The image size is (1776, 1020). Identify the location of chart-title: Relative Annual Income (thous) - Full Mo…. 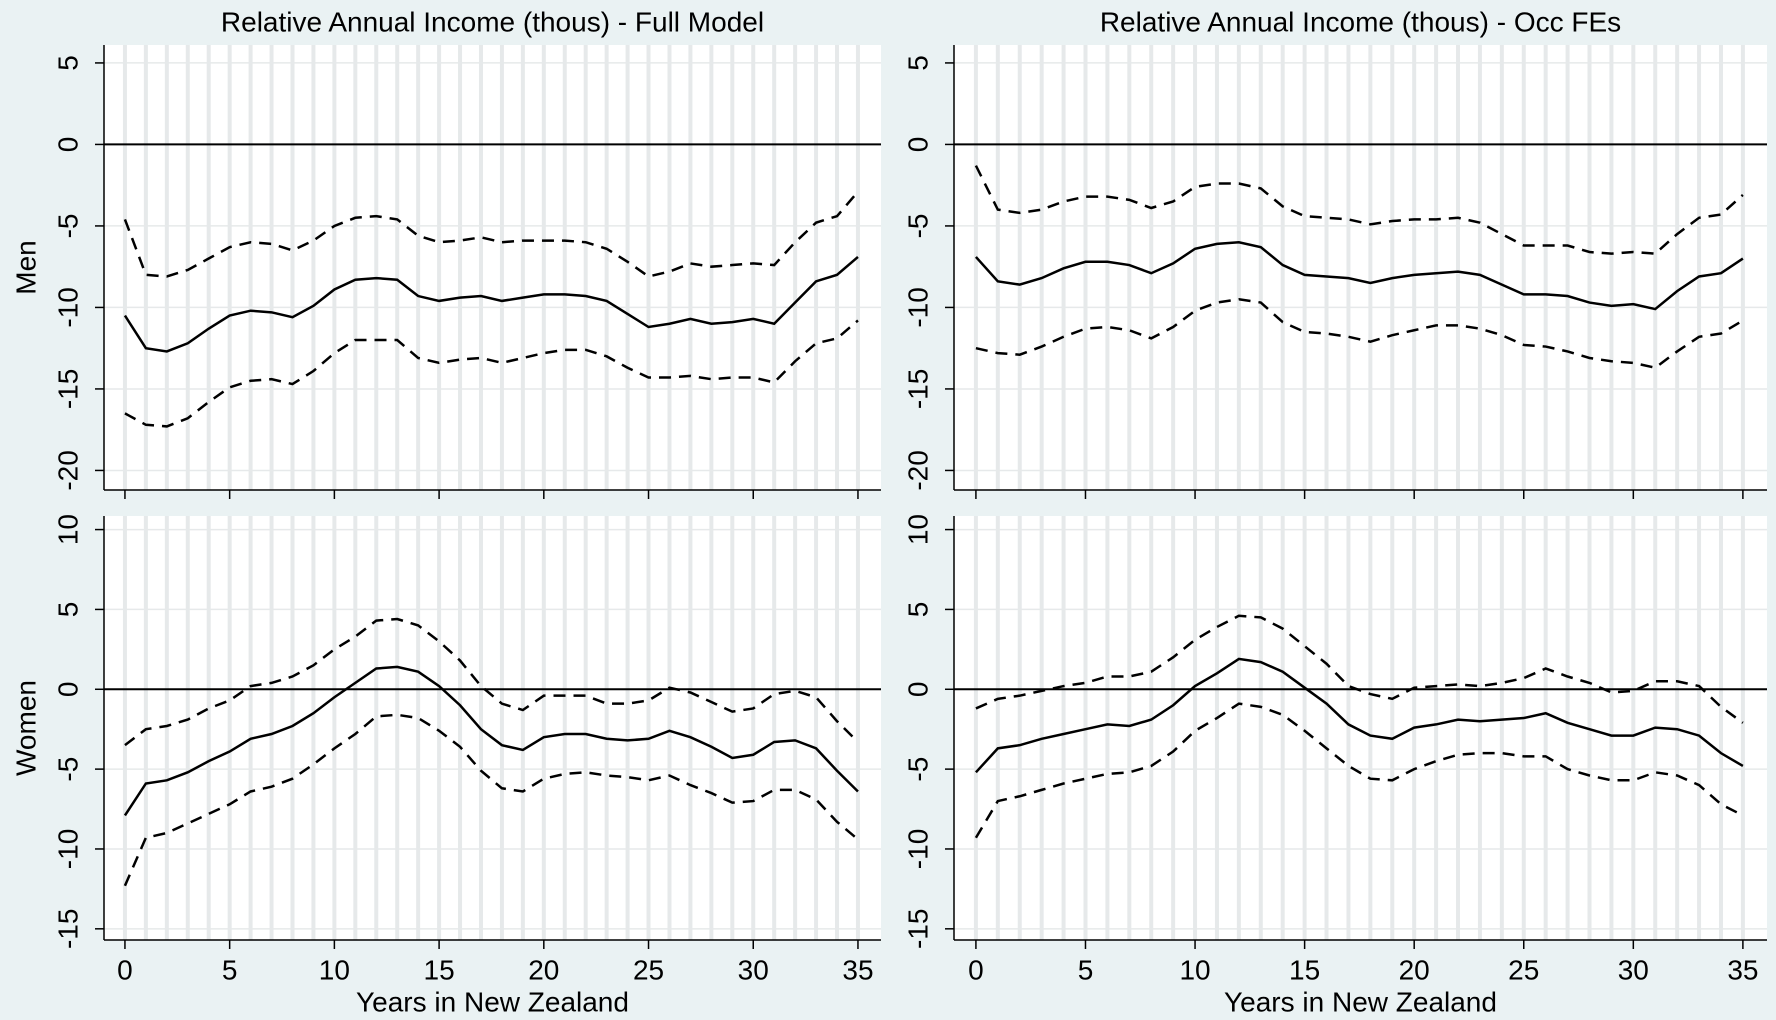
(492, 21).